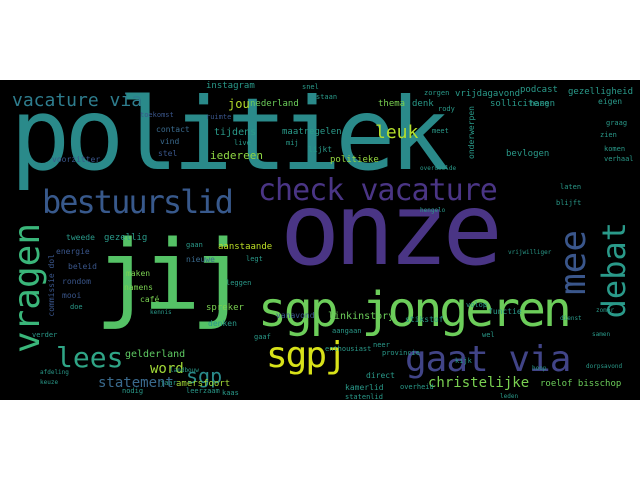 The image size is (640, 480). I want to click on word-gelderland: gelderland, so click(155, 354).